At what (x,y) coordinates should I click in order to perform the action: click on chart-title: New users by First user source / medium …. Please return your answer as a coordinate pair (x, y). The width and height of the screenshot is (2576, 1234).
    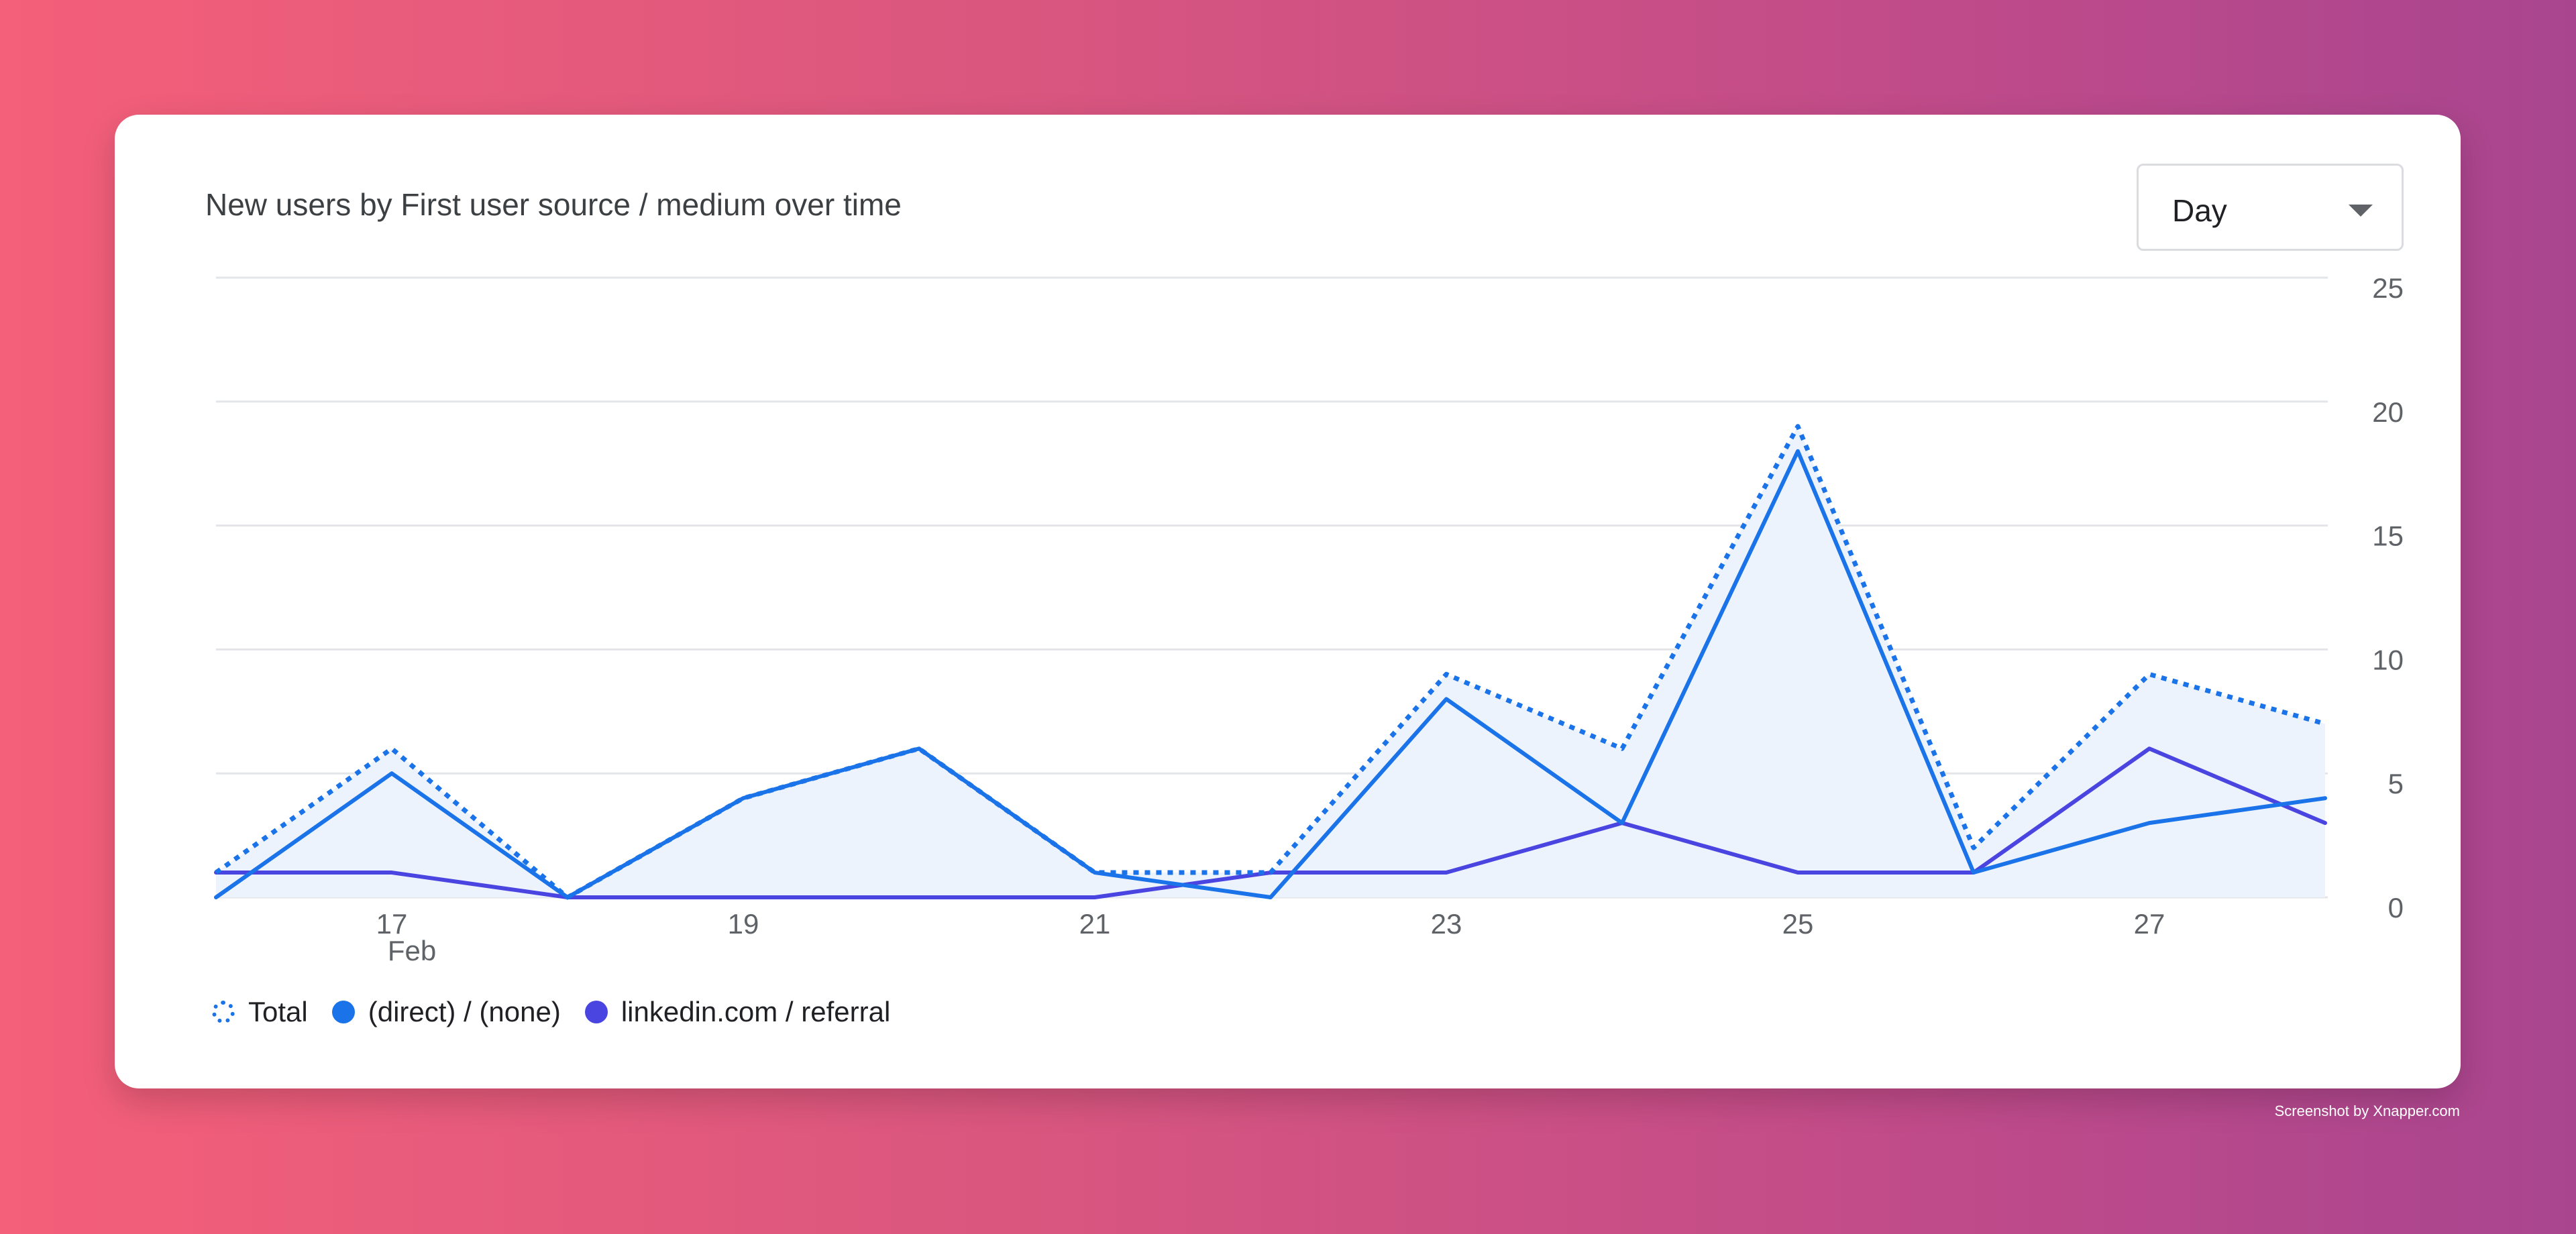
    Looking at the image, I should click on (553, 204).